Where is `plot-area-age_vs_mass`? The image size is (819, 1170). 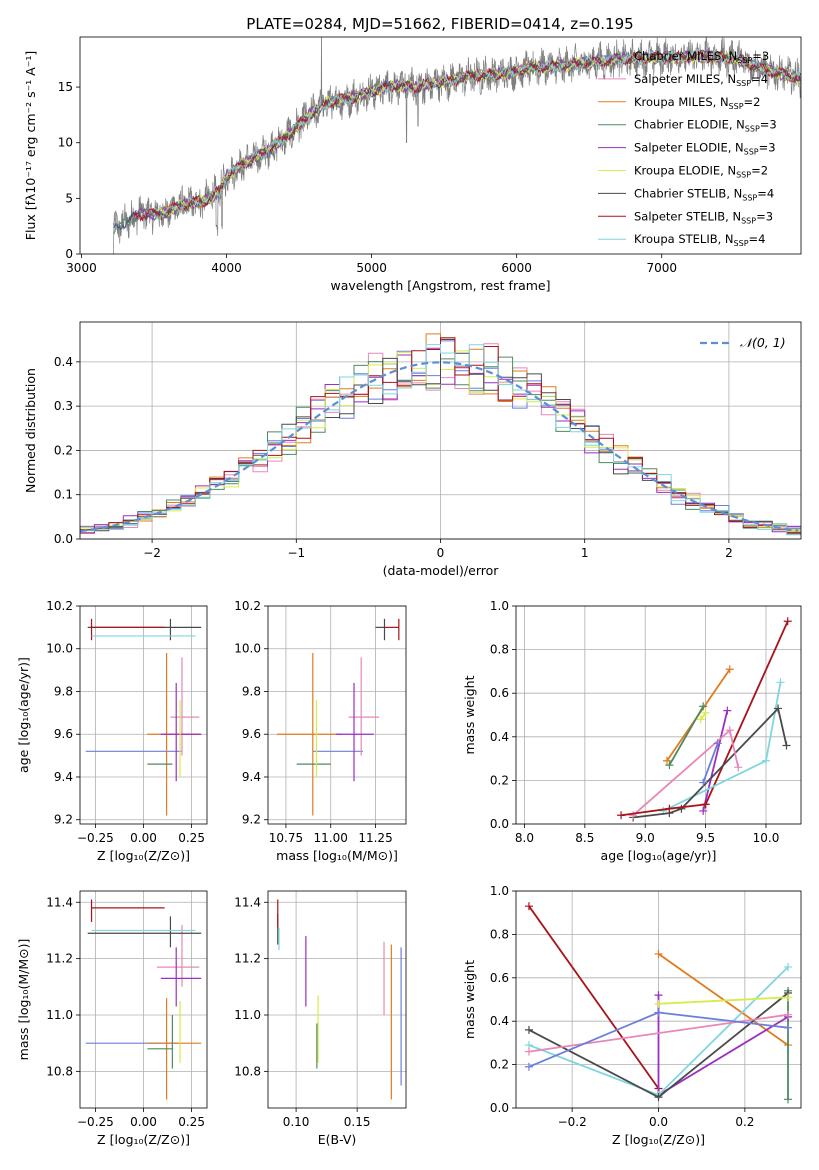
plot-area-age_vs_mass is located at coordinates (338, 717).